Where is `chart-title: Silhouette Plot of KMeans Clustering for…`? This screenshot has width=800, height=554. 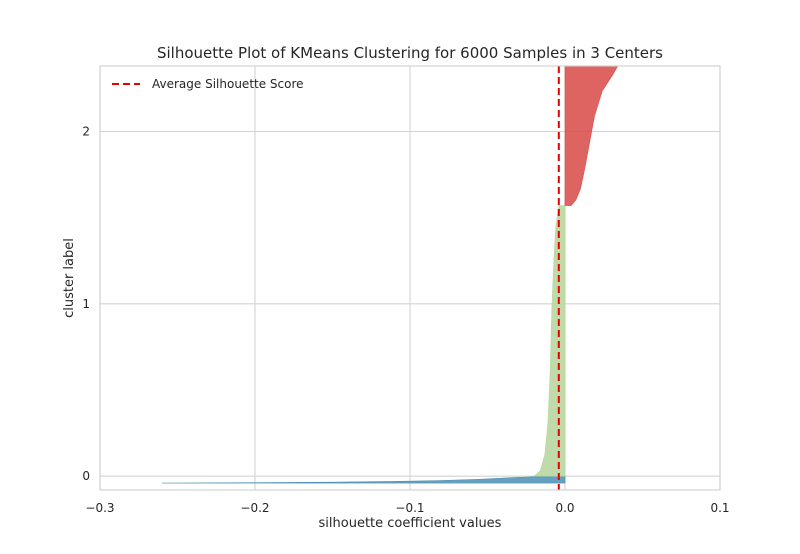 chart-title: Silhouette Plot of KMeans Clustering for… is located at coordinates (410, 53).